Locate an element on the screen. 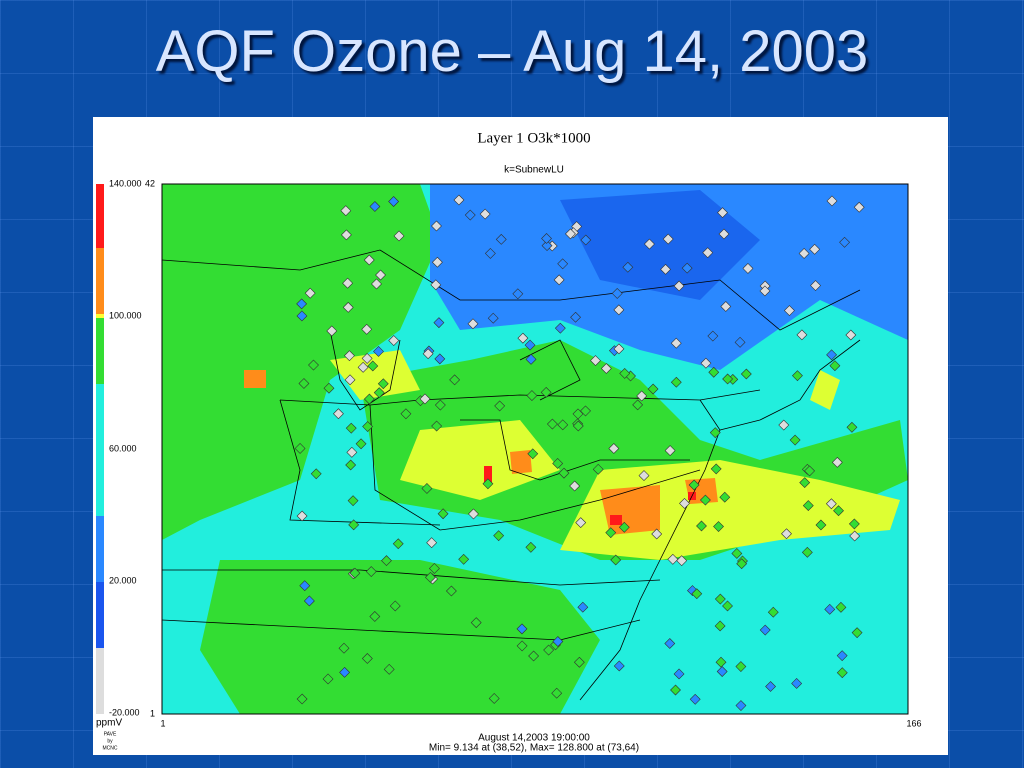 This screenshot has height=768, width=1024. colorbar-label: -20.000 is located at coordinates (124, 712).